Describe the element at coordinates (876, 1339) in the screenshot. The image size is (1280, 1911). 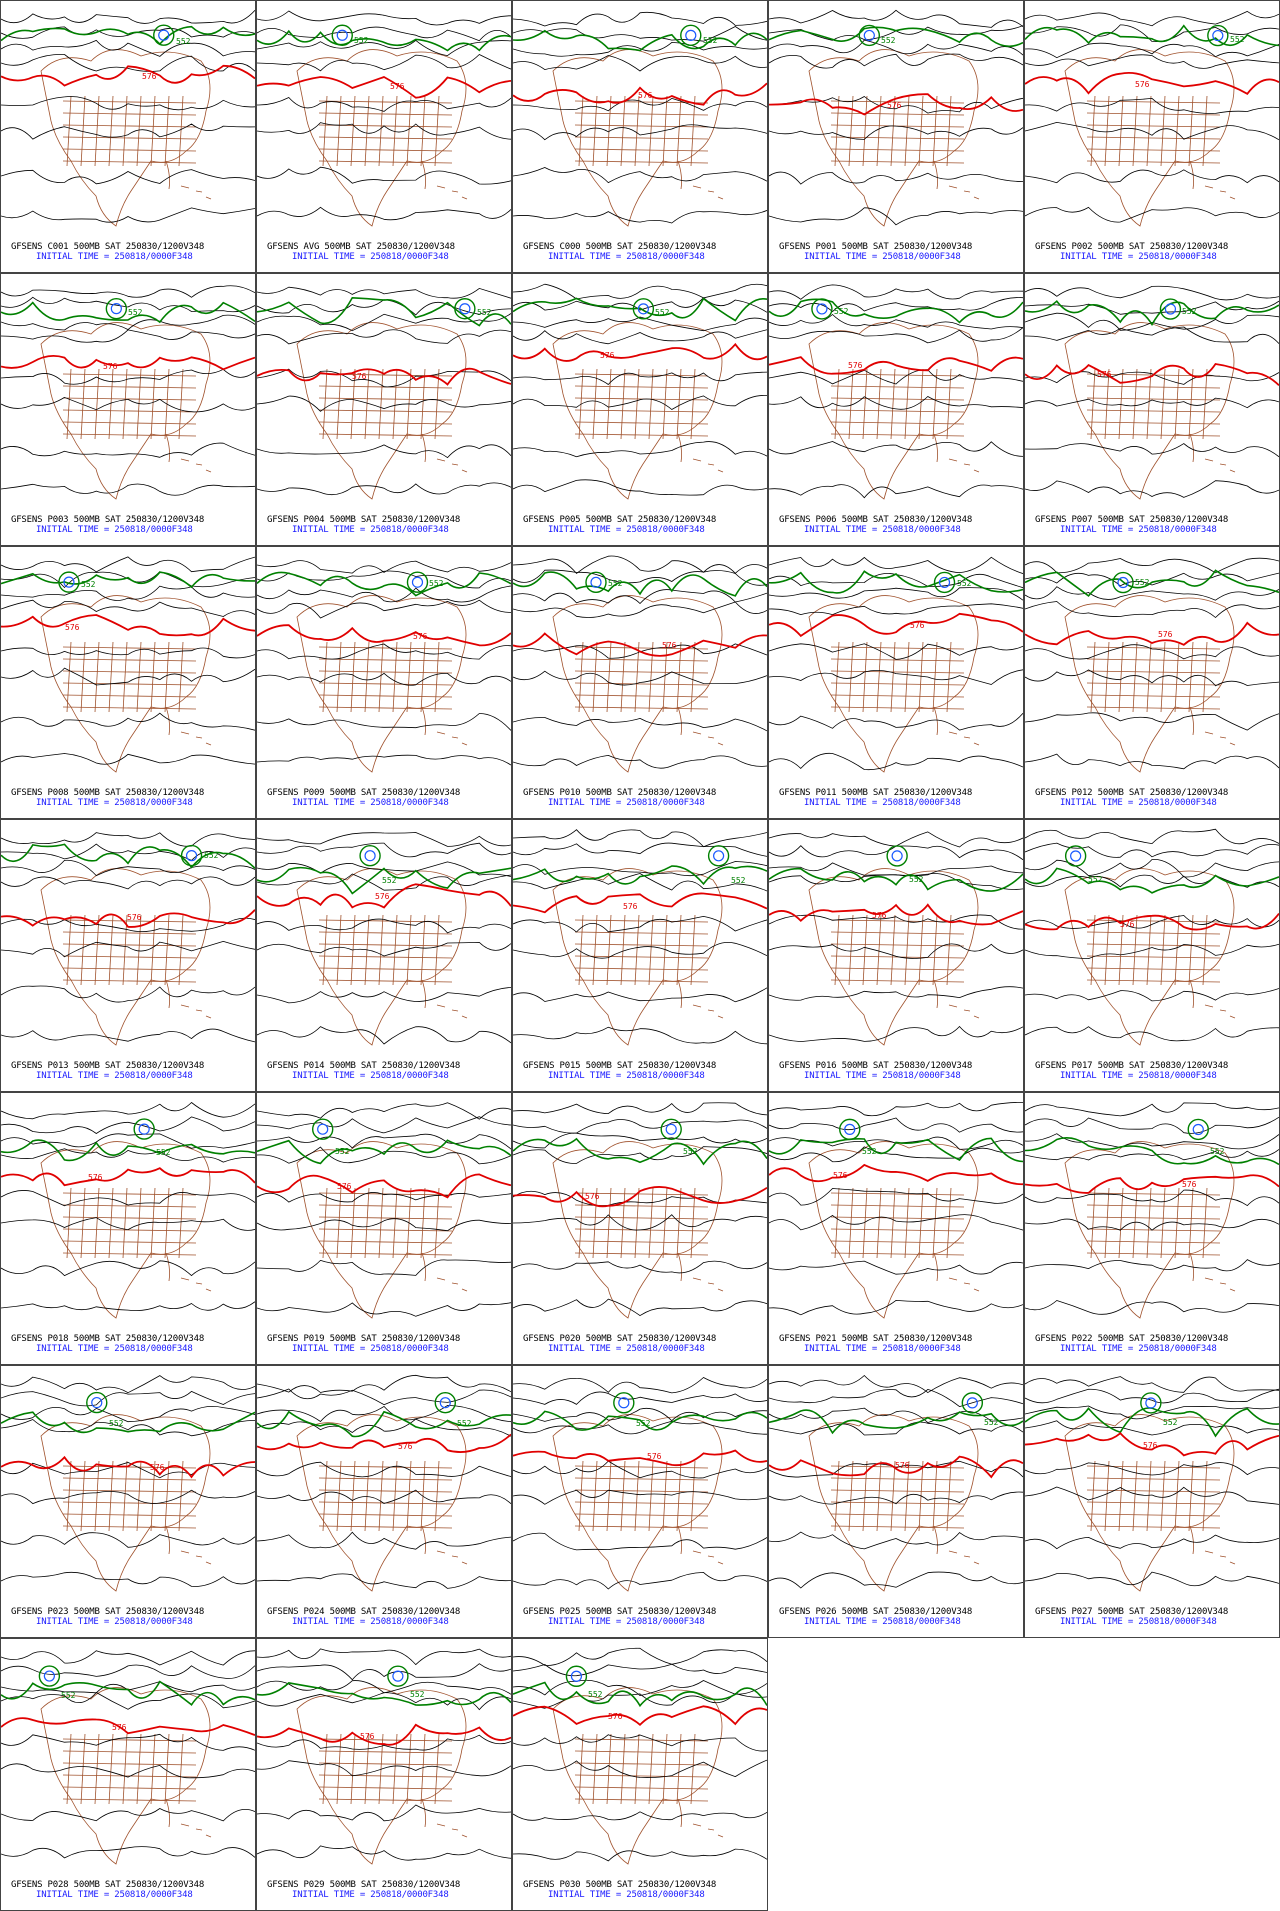
I see `panel-title: GFSENS P021 500MB SAT 250830/1200V348` at that location.